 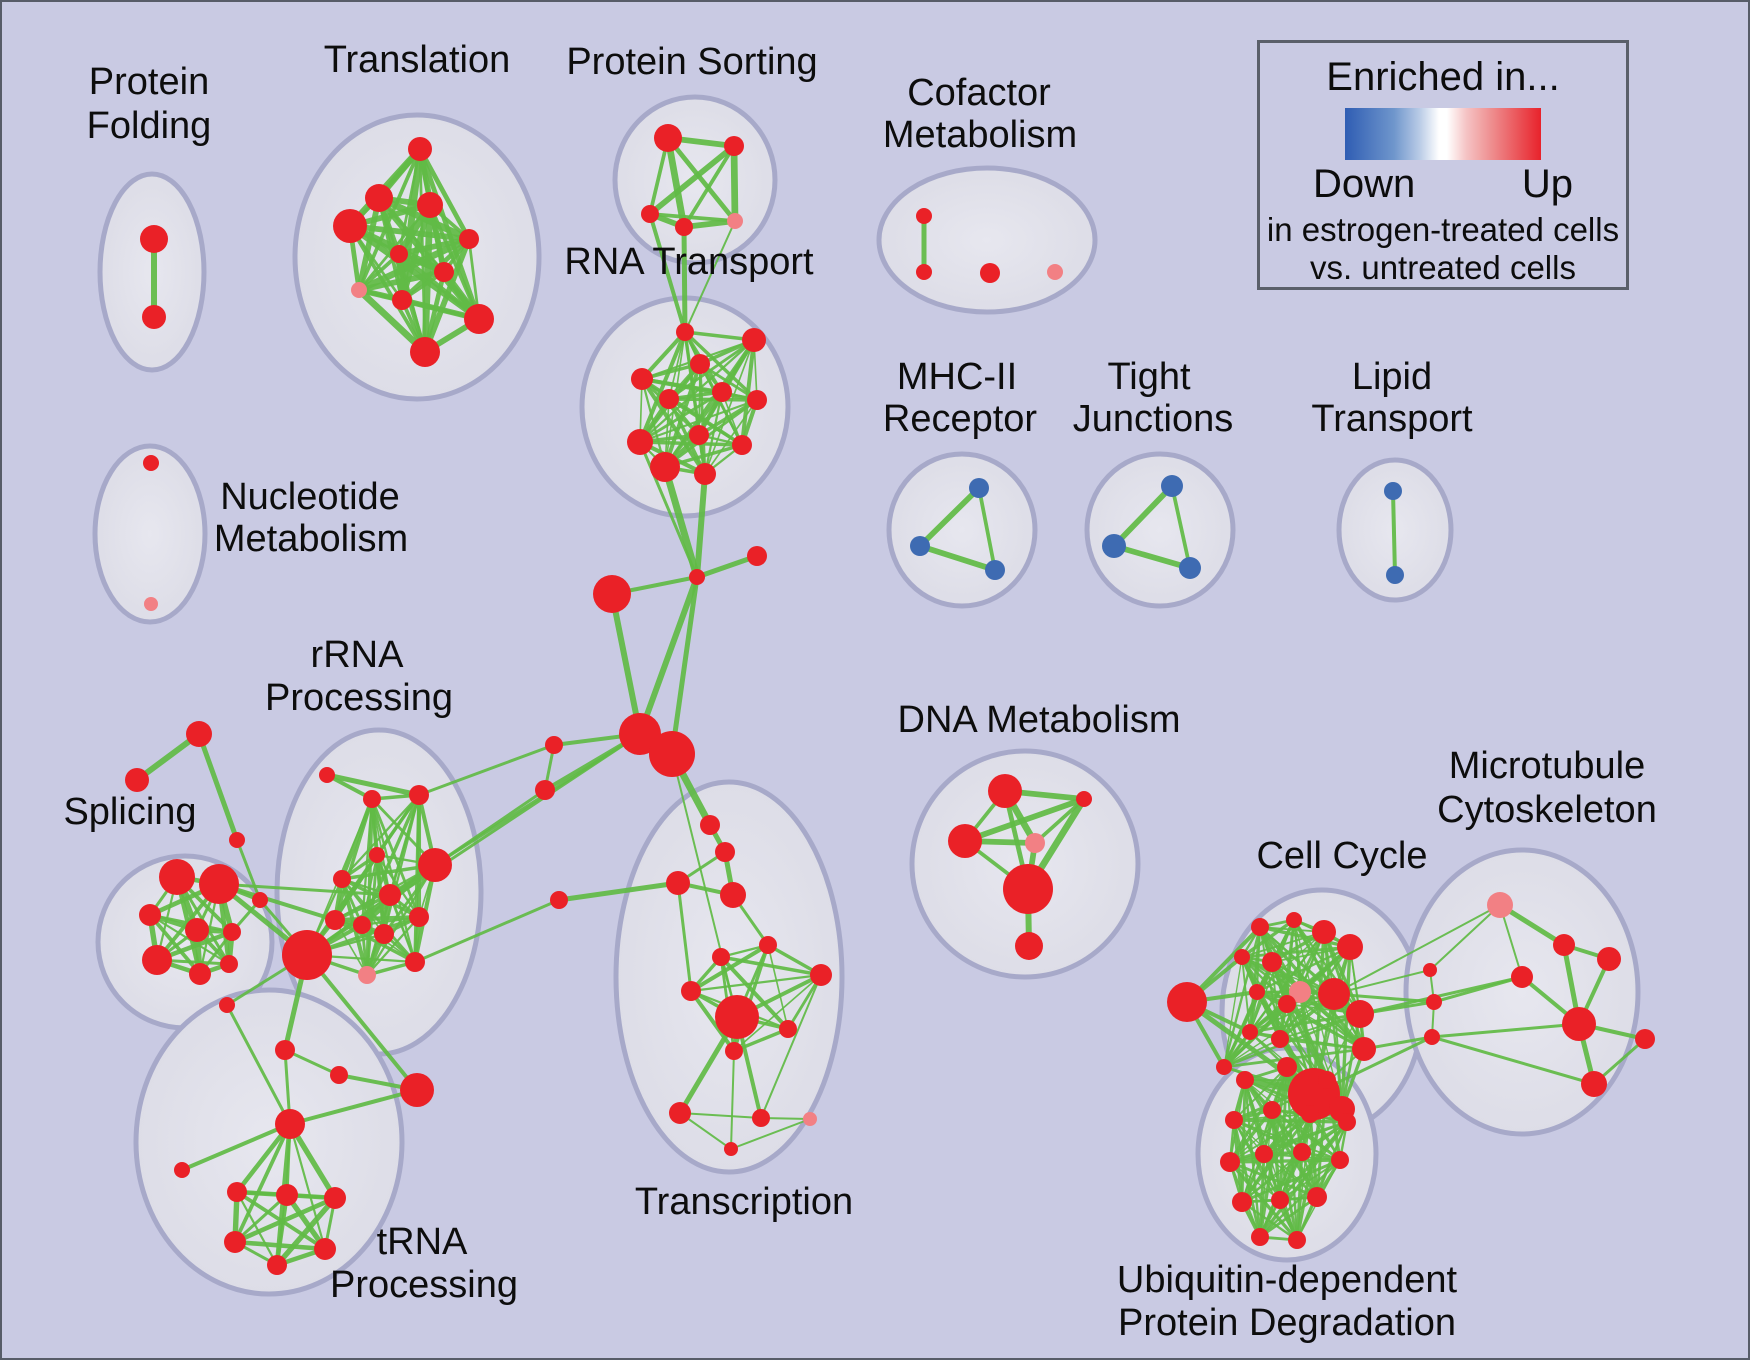 What do you see at coordinates (710, 276) in the screenshot?
I see `edge-ps5-rt1` at bounding box center [710, 276].